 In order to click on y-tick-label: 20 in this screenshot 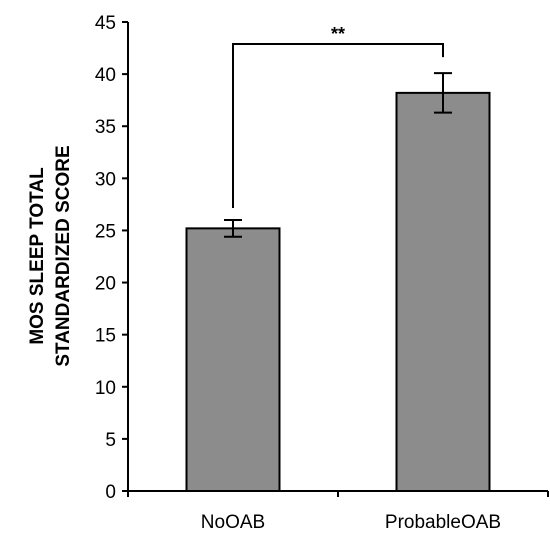, I will do `click(105, 284)`.